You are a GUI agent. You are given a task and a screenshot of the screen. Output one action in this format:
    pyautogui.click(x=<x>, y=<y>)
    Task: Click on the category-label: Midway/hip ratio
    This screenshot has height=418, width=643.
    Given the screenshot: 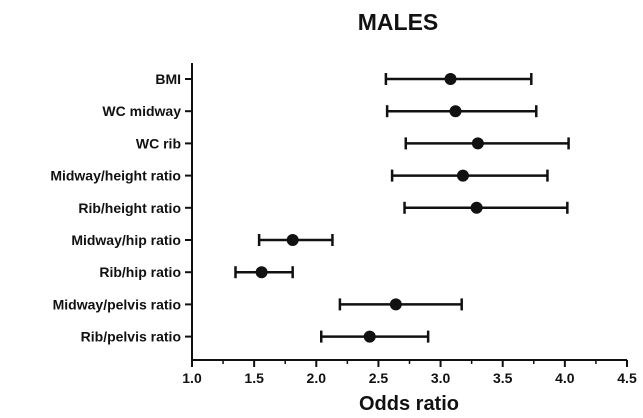 What is the action you would take?
    pyautogui.click(x=126, y=240)
    